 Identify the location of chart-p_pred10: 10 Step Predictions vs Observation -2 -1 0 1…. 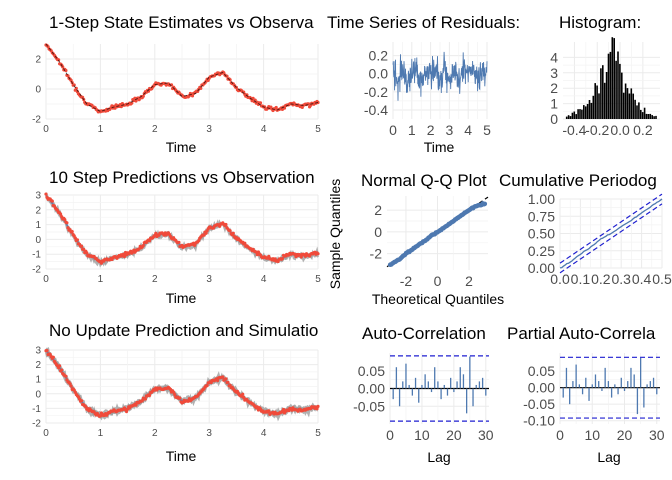
(176, 237).